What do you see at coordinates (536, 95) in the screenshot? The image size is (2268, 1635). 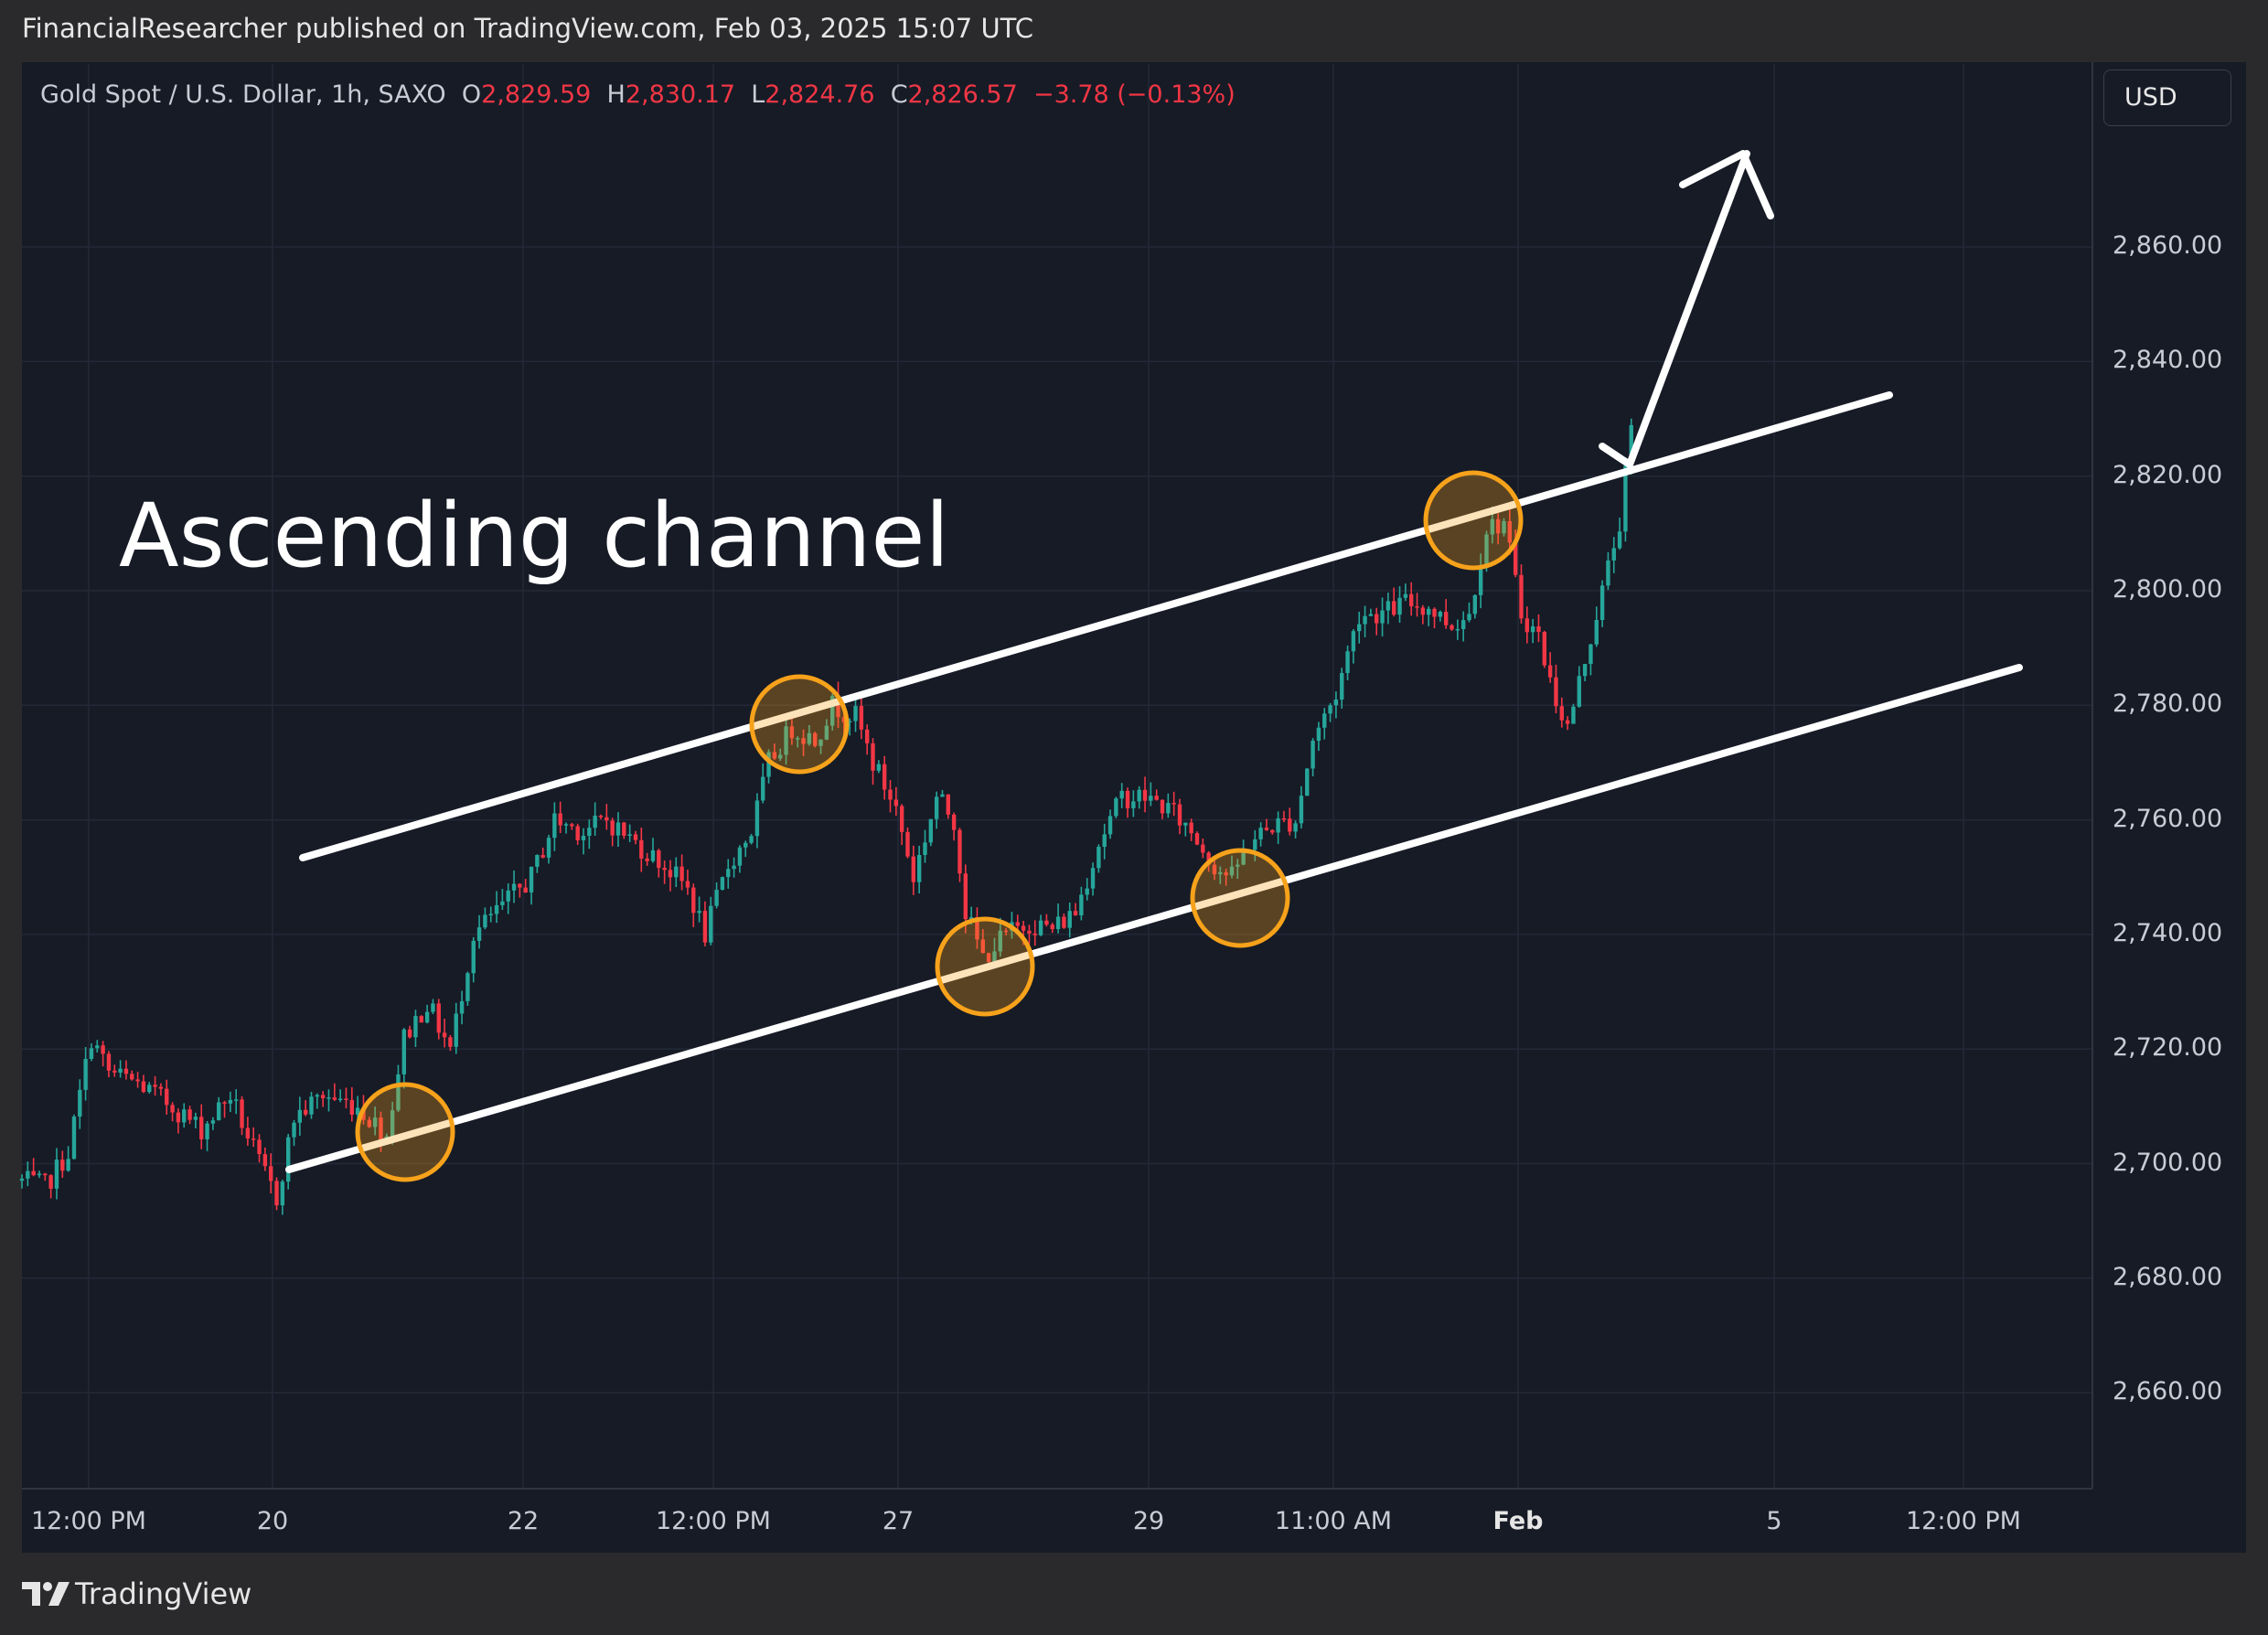 I see `open-value: 2,829.59` at bounding box center [536, 95].